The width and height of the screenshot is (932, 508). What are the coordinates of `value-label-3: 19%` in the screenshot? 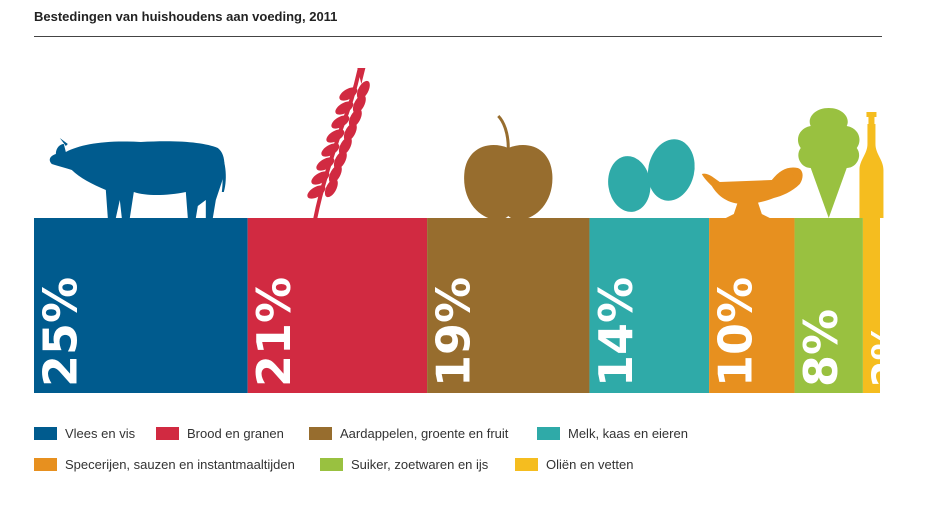 It's located at (454, 332).